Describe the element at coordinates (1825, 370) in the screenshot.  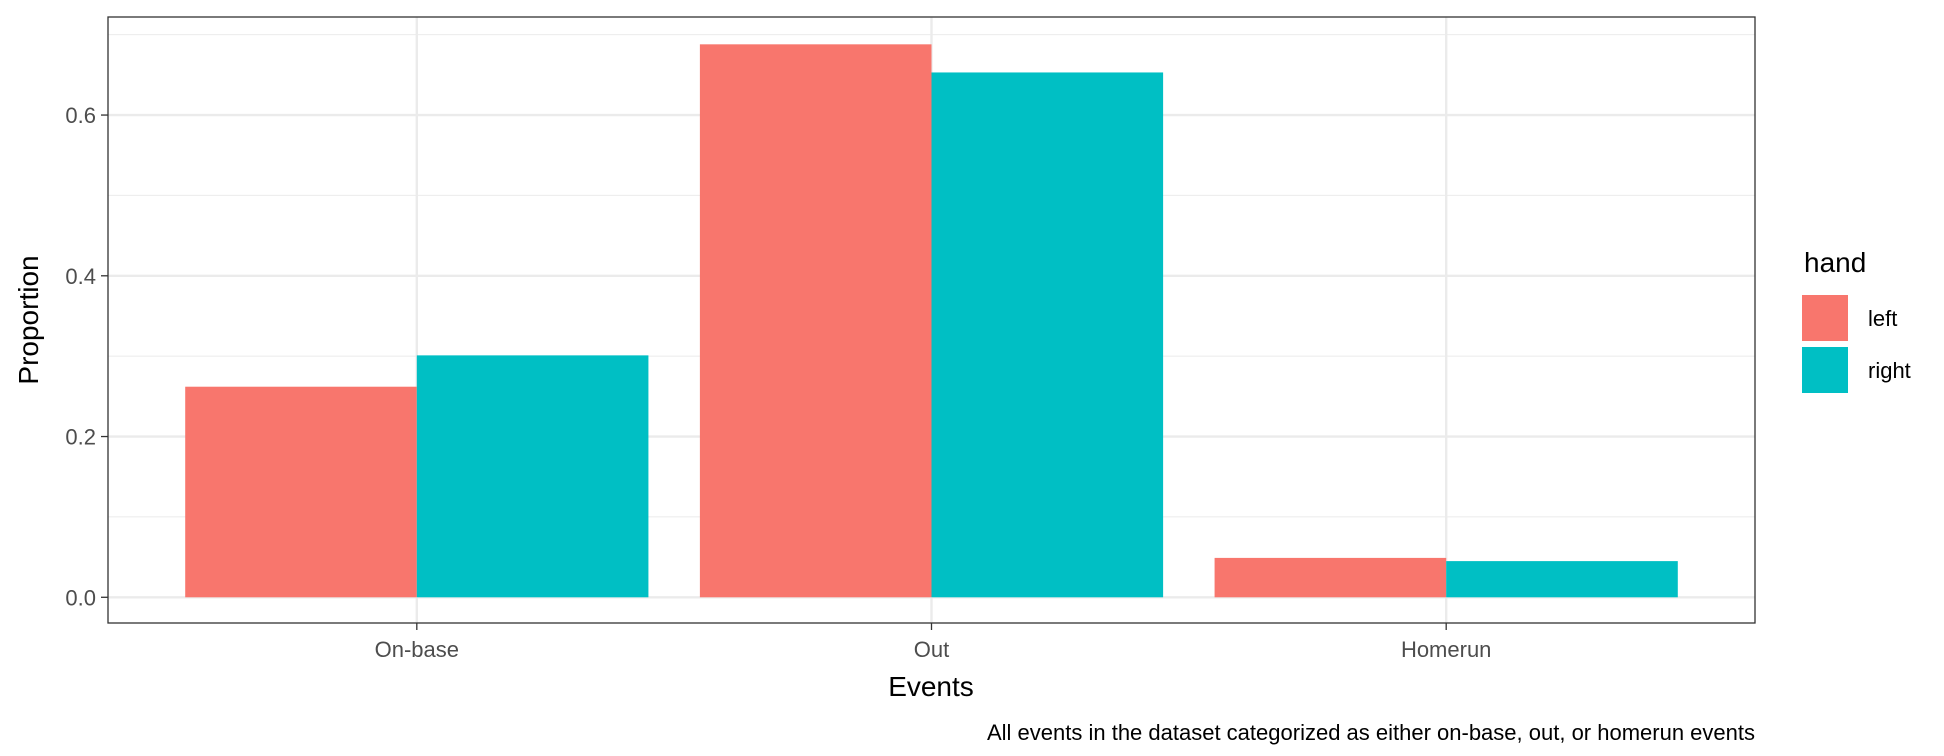
I see `legend-key-right` at that location.